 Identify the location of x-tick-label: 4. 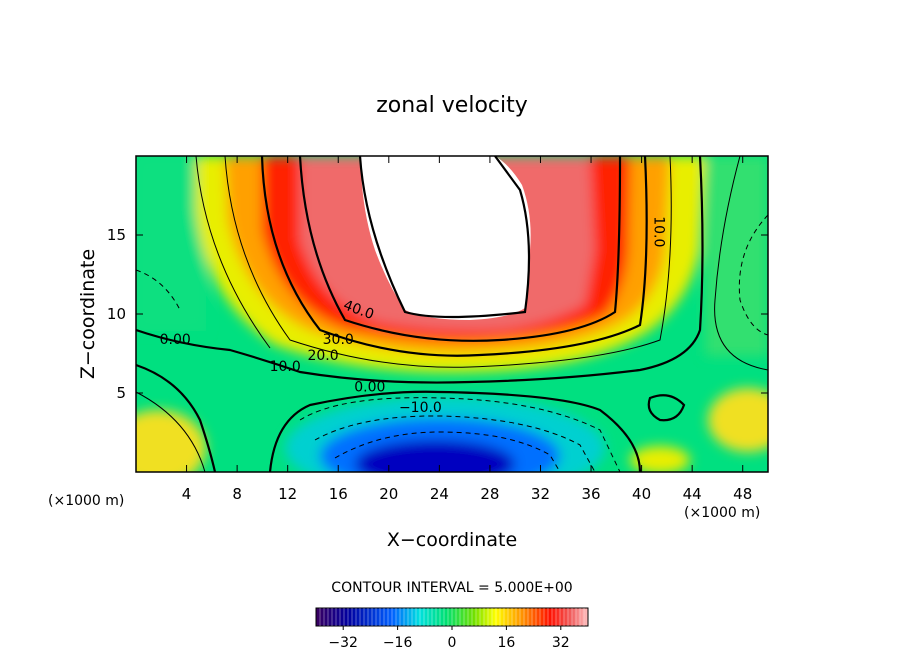
(187, 494).